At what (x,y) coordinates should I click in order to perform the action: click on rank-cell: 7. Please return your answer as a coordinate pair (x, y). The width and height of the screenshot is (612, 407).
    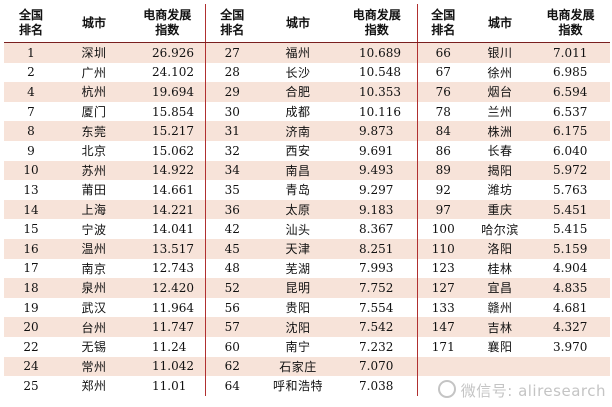
    Looking at the image, I should click on (31, 111).